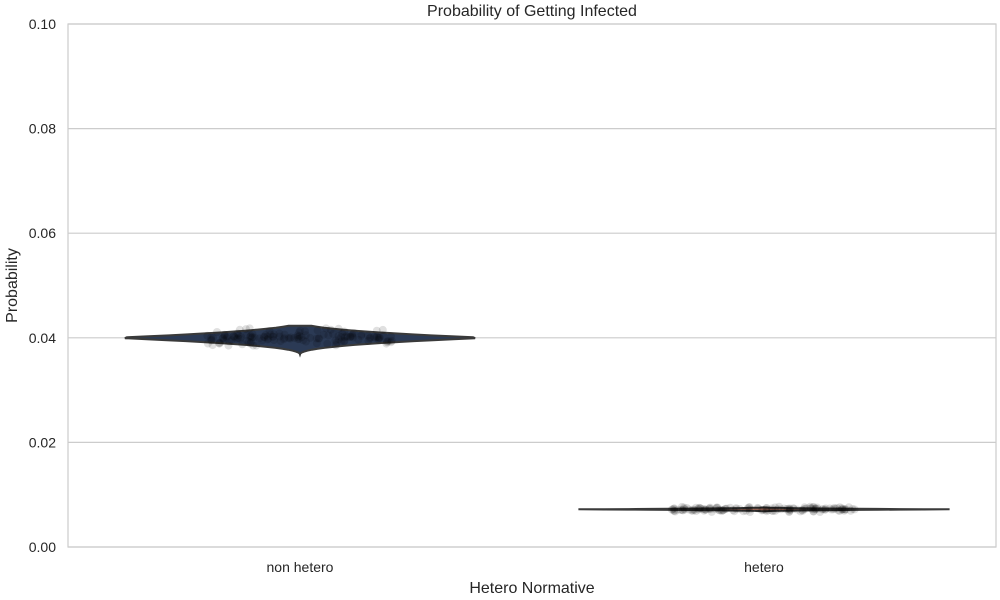  What do you see at coordinates (42, 285) in the screenshot?
I see `y-tick-labels: 0.00 0.02 0.04 0.06 0.08 0.10` at bounding box center [42, 285].